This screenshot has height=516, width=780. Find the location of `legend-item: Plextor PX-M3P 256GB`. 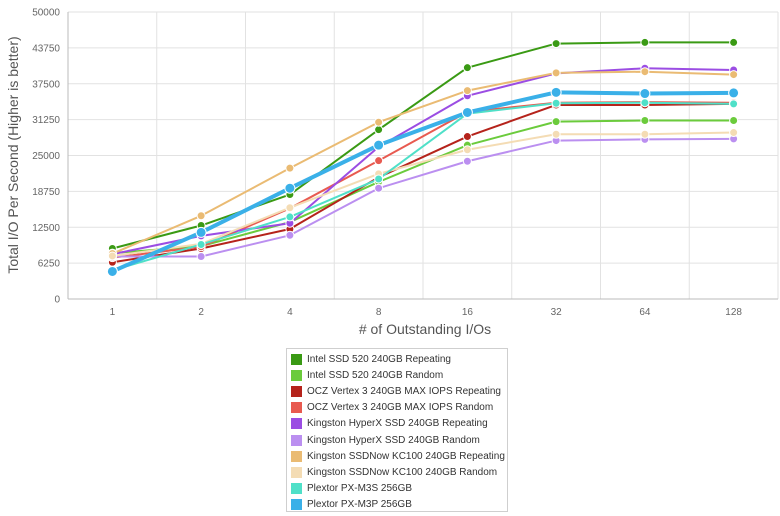

legend-item: Plextor PX-M3P 256GB is located at coordinates (399, 505).